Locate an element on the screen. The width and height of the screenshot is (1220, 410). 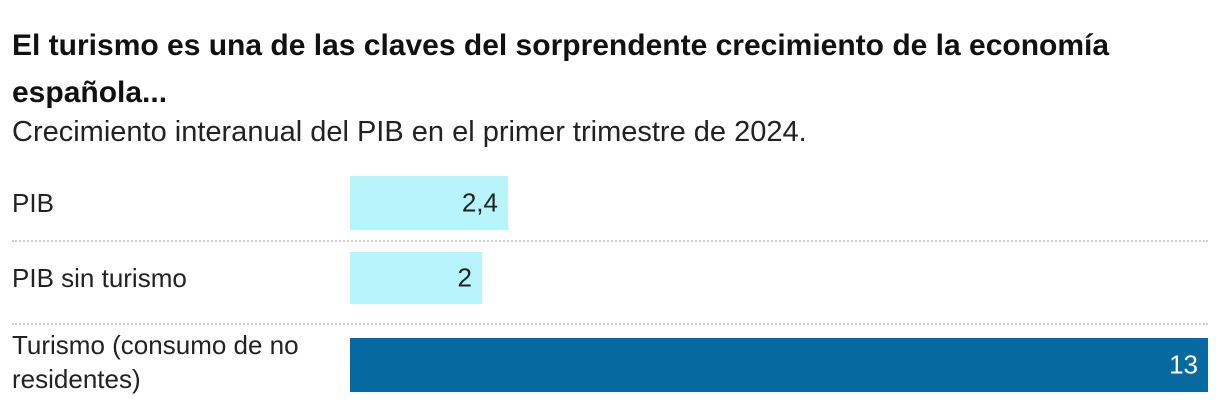
category-label: PIB is located at coordinates (33, 203).